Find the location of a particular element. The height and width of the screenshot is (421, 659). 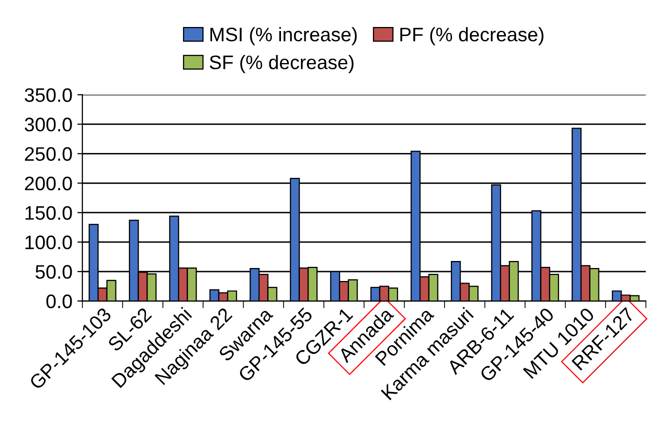

y-tick-label: 200.0 is located at coordinates (48, 183).